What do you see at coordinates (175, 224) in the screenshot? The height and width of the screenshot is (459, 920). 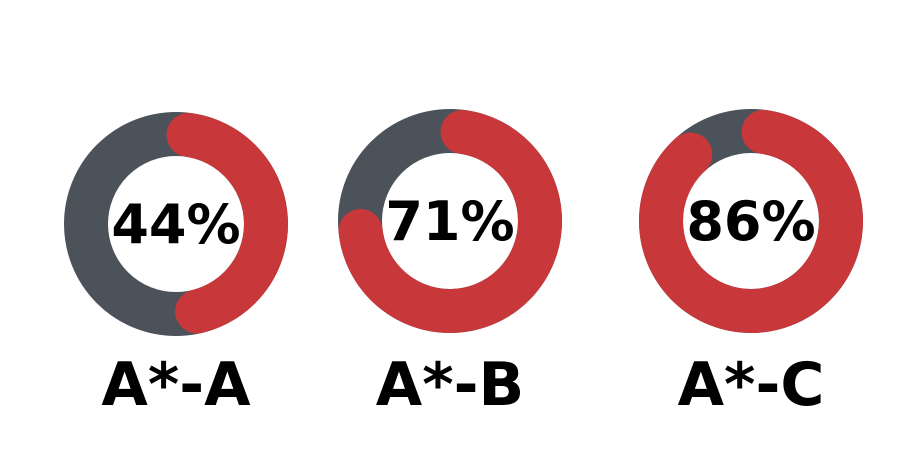 I see `donut-percentage-label: 44%` at bounding box center [175, 224].